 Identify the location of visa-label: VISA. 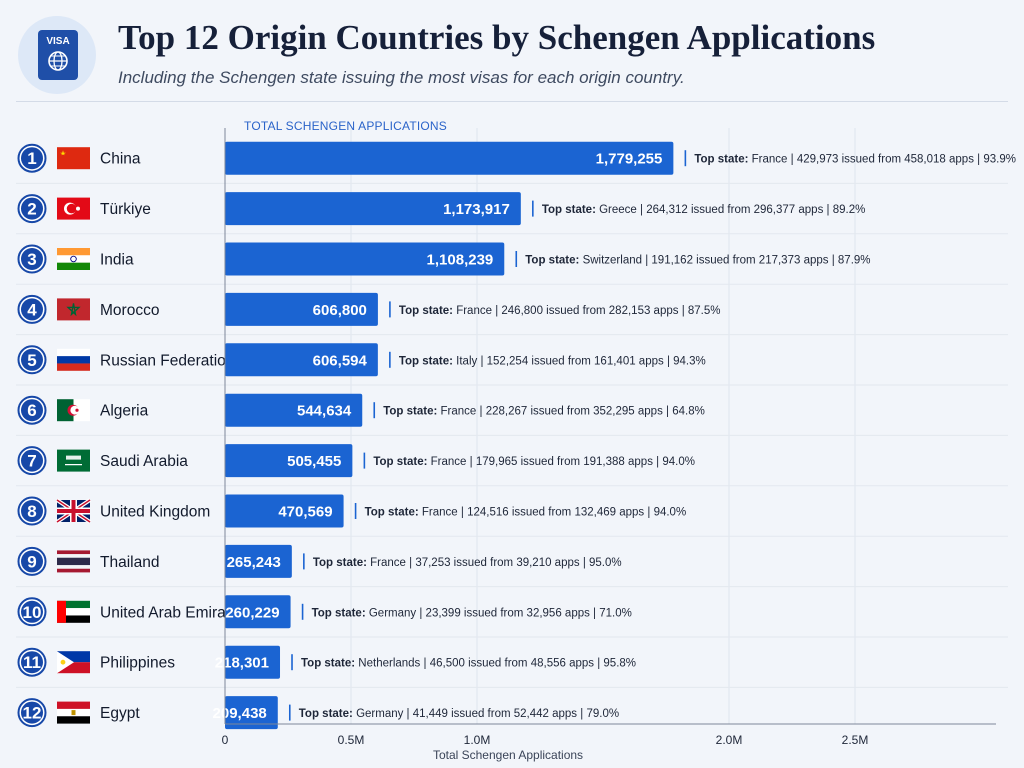
(58, 41).